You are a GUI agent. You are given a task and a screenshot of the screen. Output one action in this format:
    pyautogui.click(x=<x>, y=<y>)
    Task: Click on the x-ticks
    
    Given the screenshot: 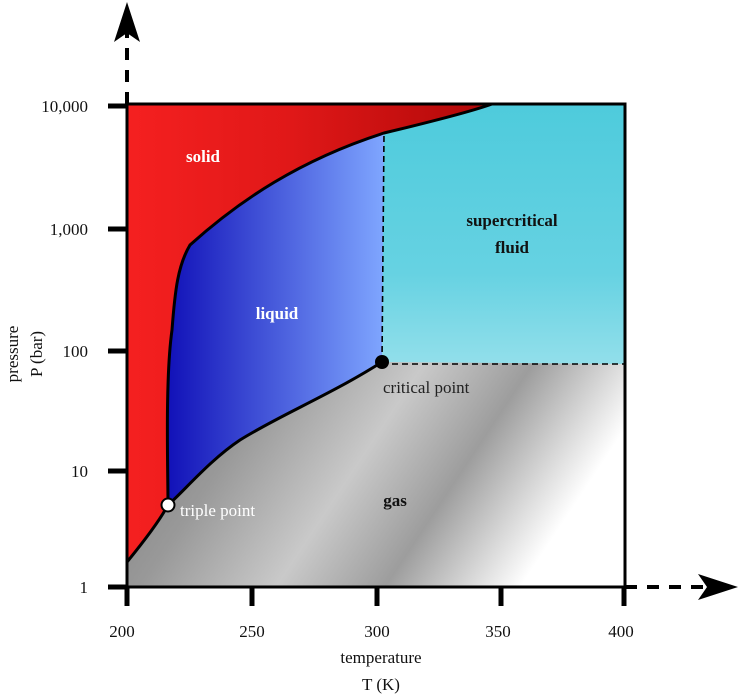 What is the action you would take?
    pyautogui.click(x=375, y=596)
    